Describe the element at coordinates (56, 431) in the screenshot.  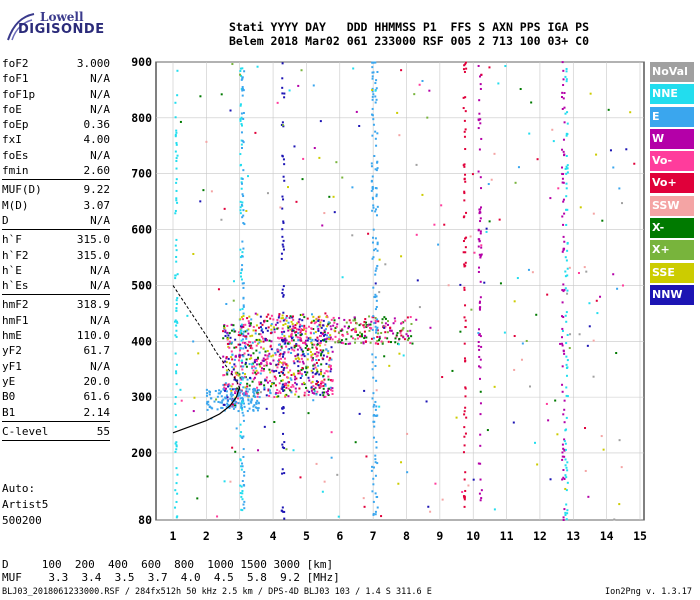
I see `param-row: C-level 55` at that location.